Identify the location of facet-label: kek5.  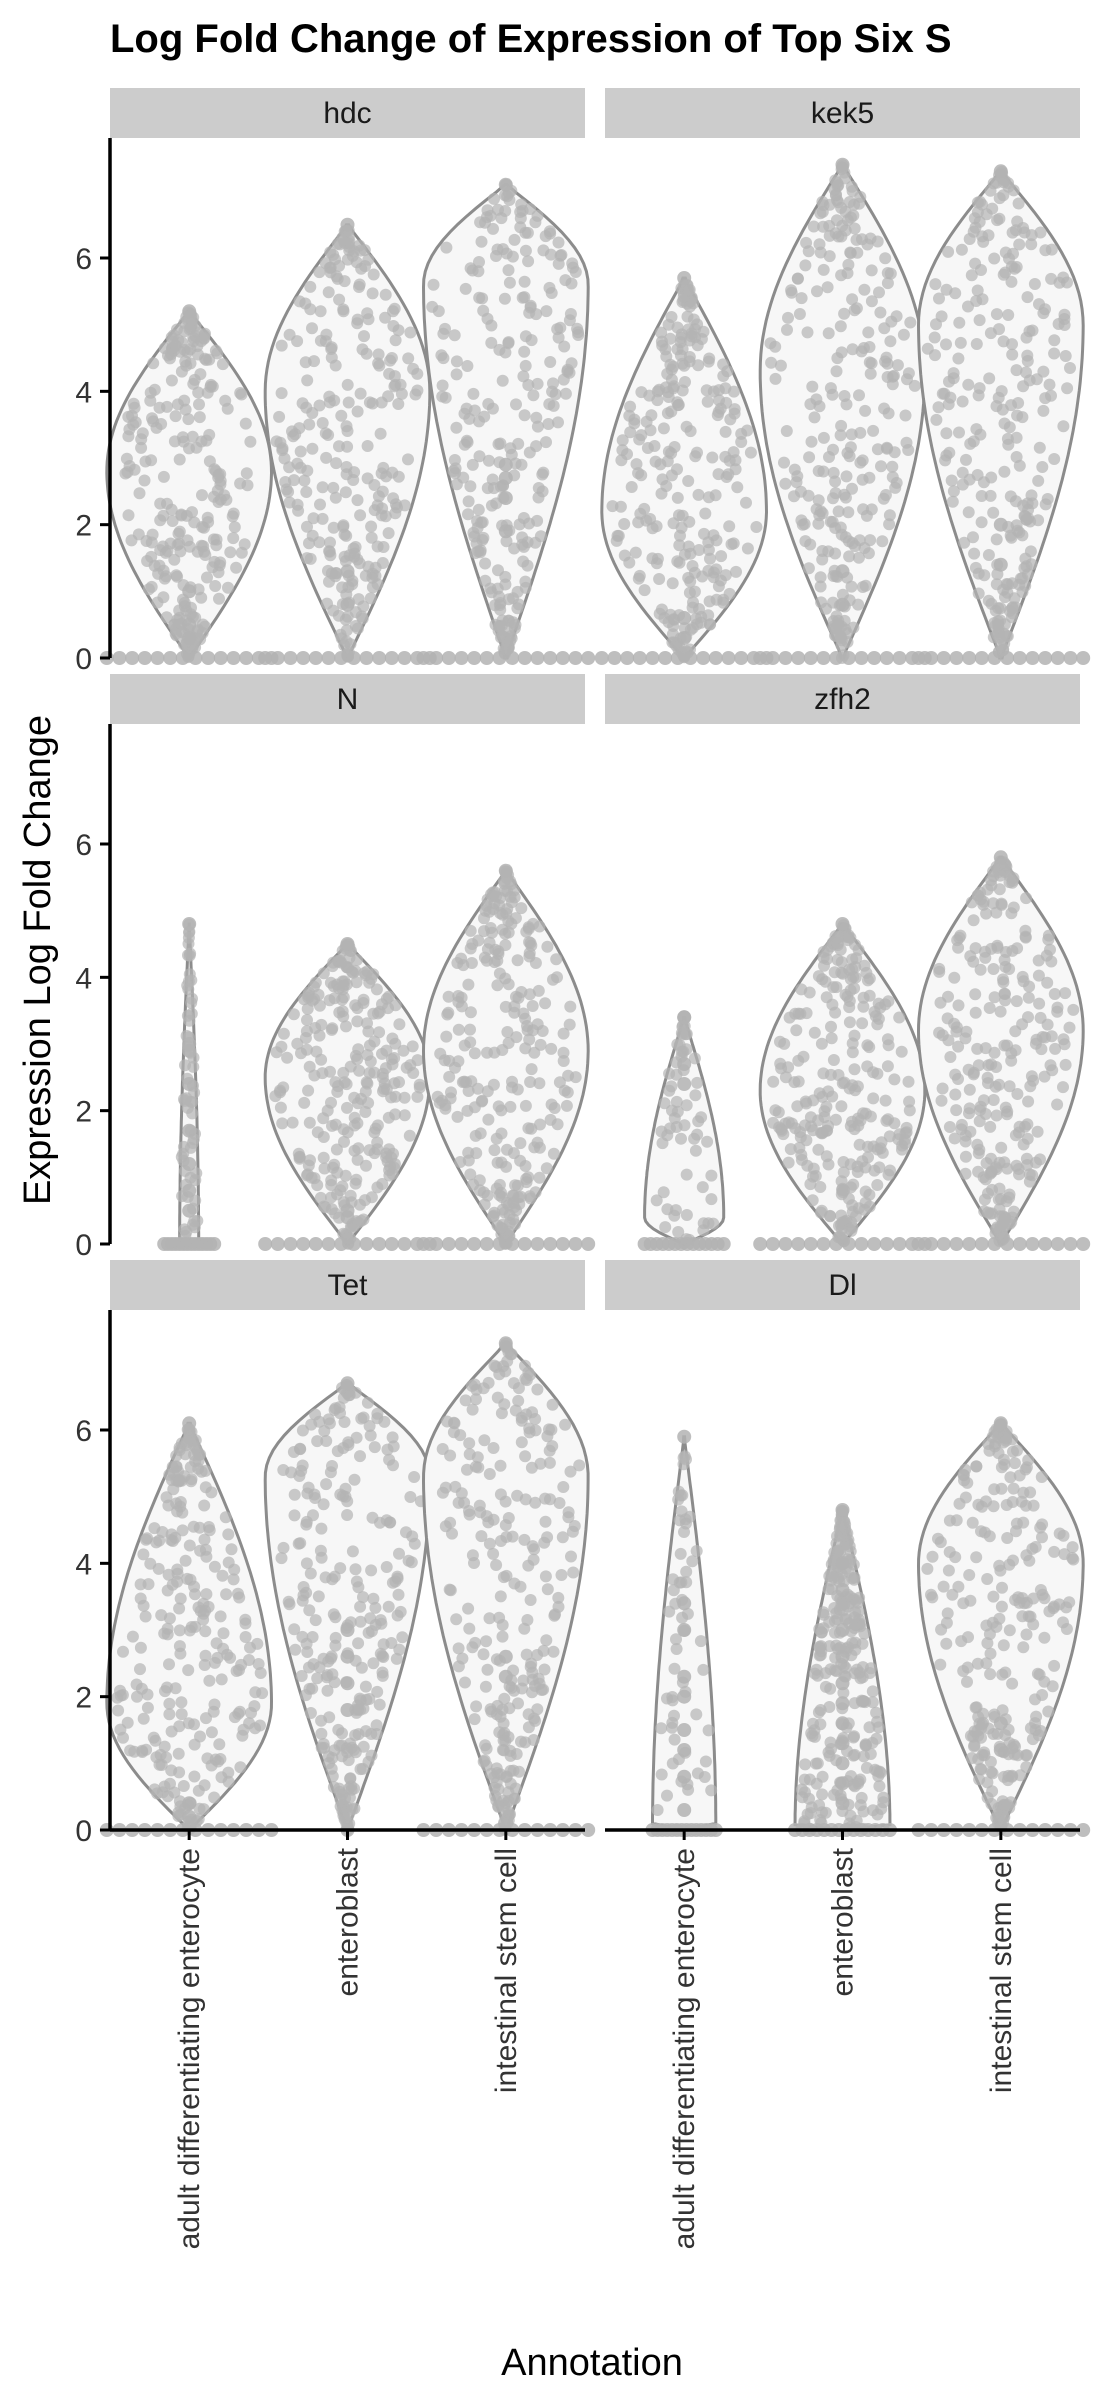
(842, 113).